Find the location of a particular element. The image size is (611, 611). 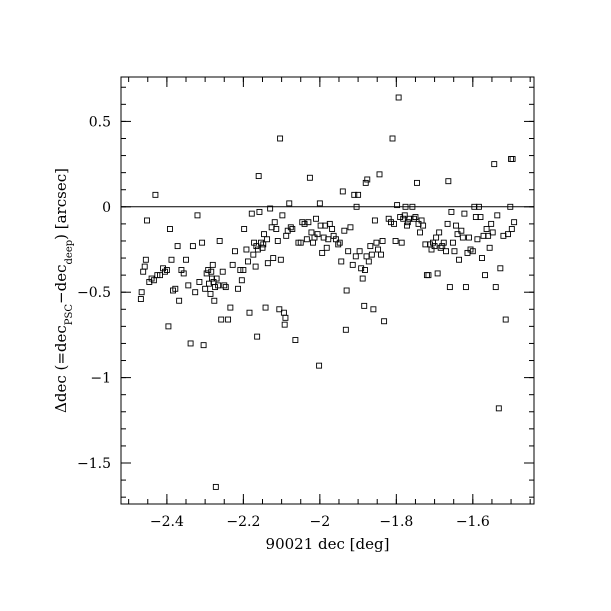

y-axis-label: Δdec (=decPSC−decdeep) [arcsec] is located at coordinates (63, 290).